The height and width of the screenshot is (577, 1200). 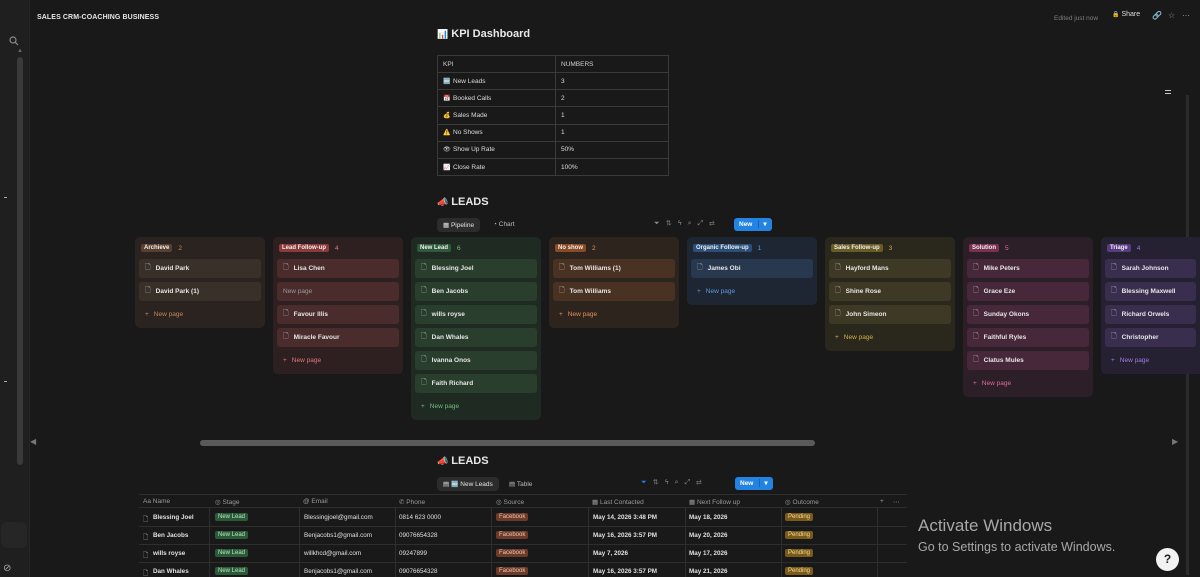 What do you see at coordinates (763, 483) in the screenshot?
I see `chevron-down-icon: ▾` at bounding box center [763, 483].